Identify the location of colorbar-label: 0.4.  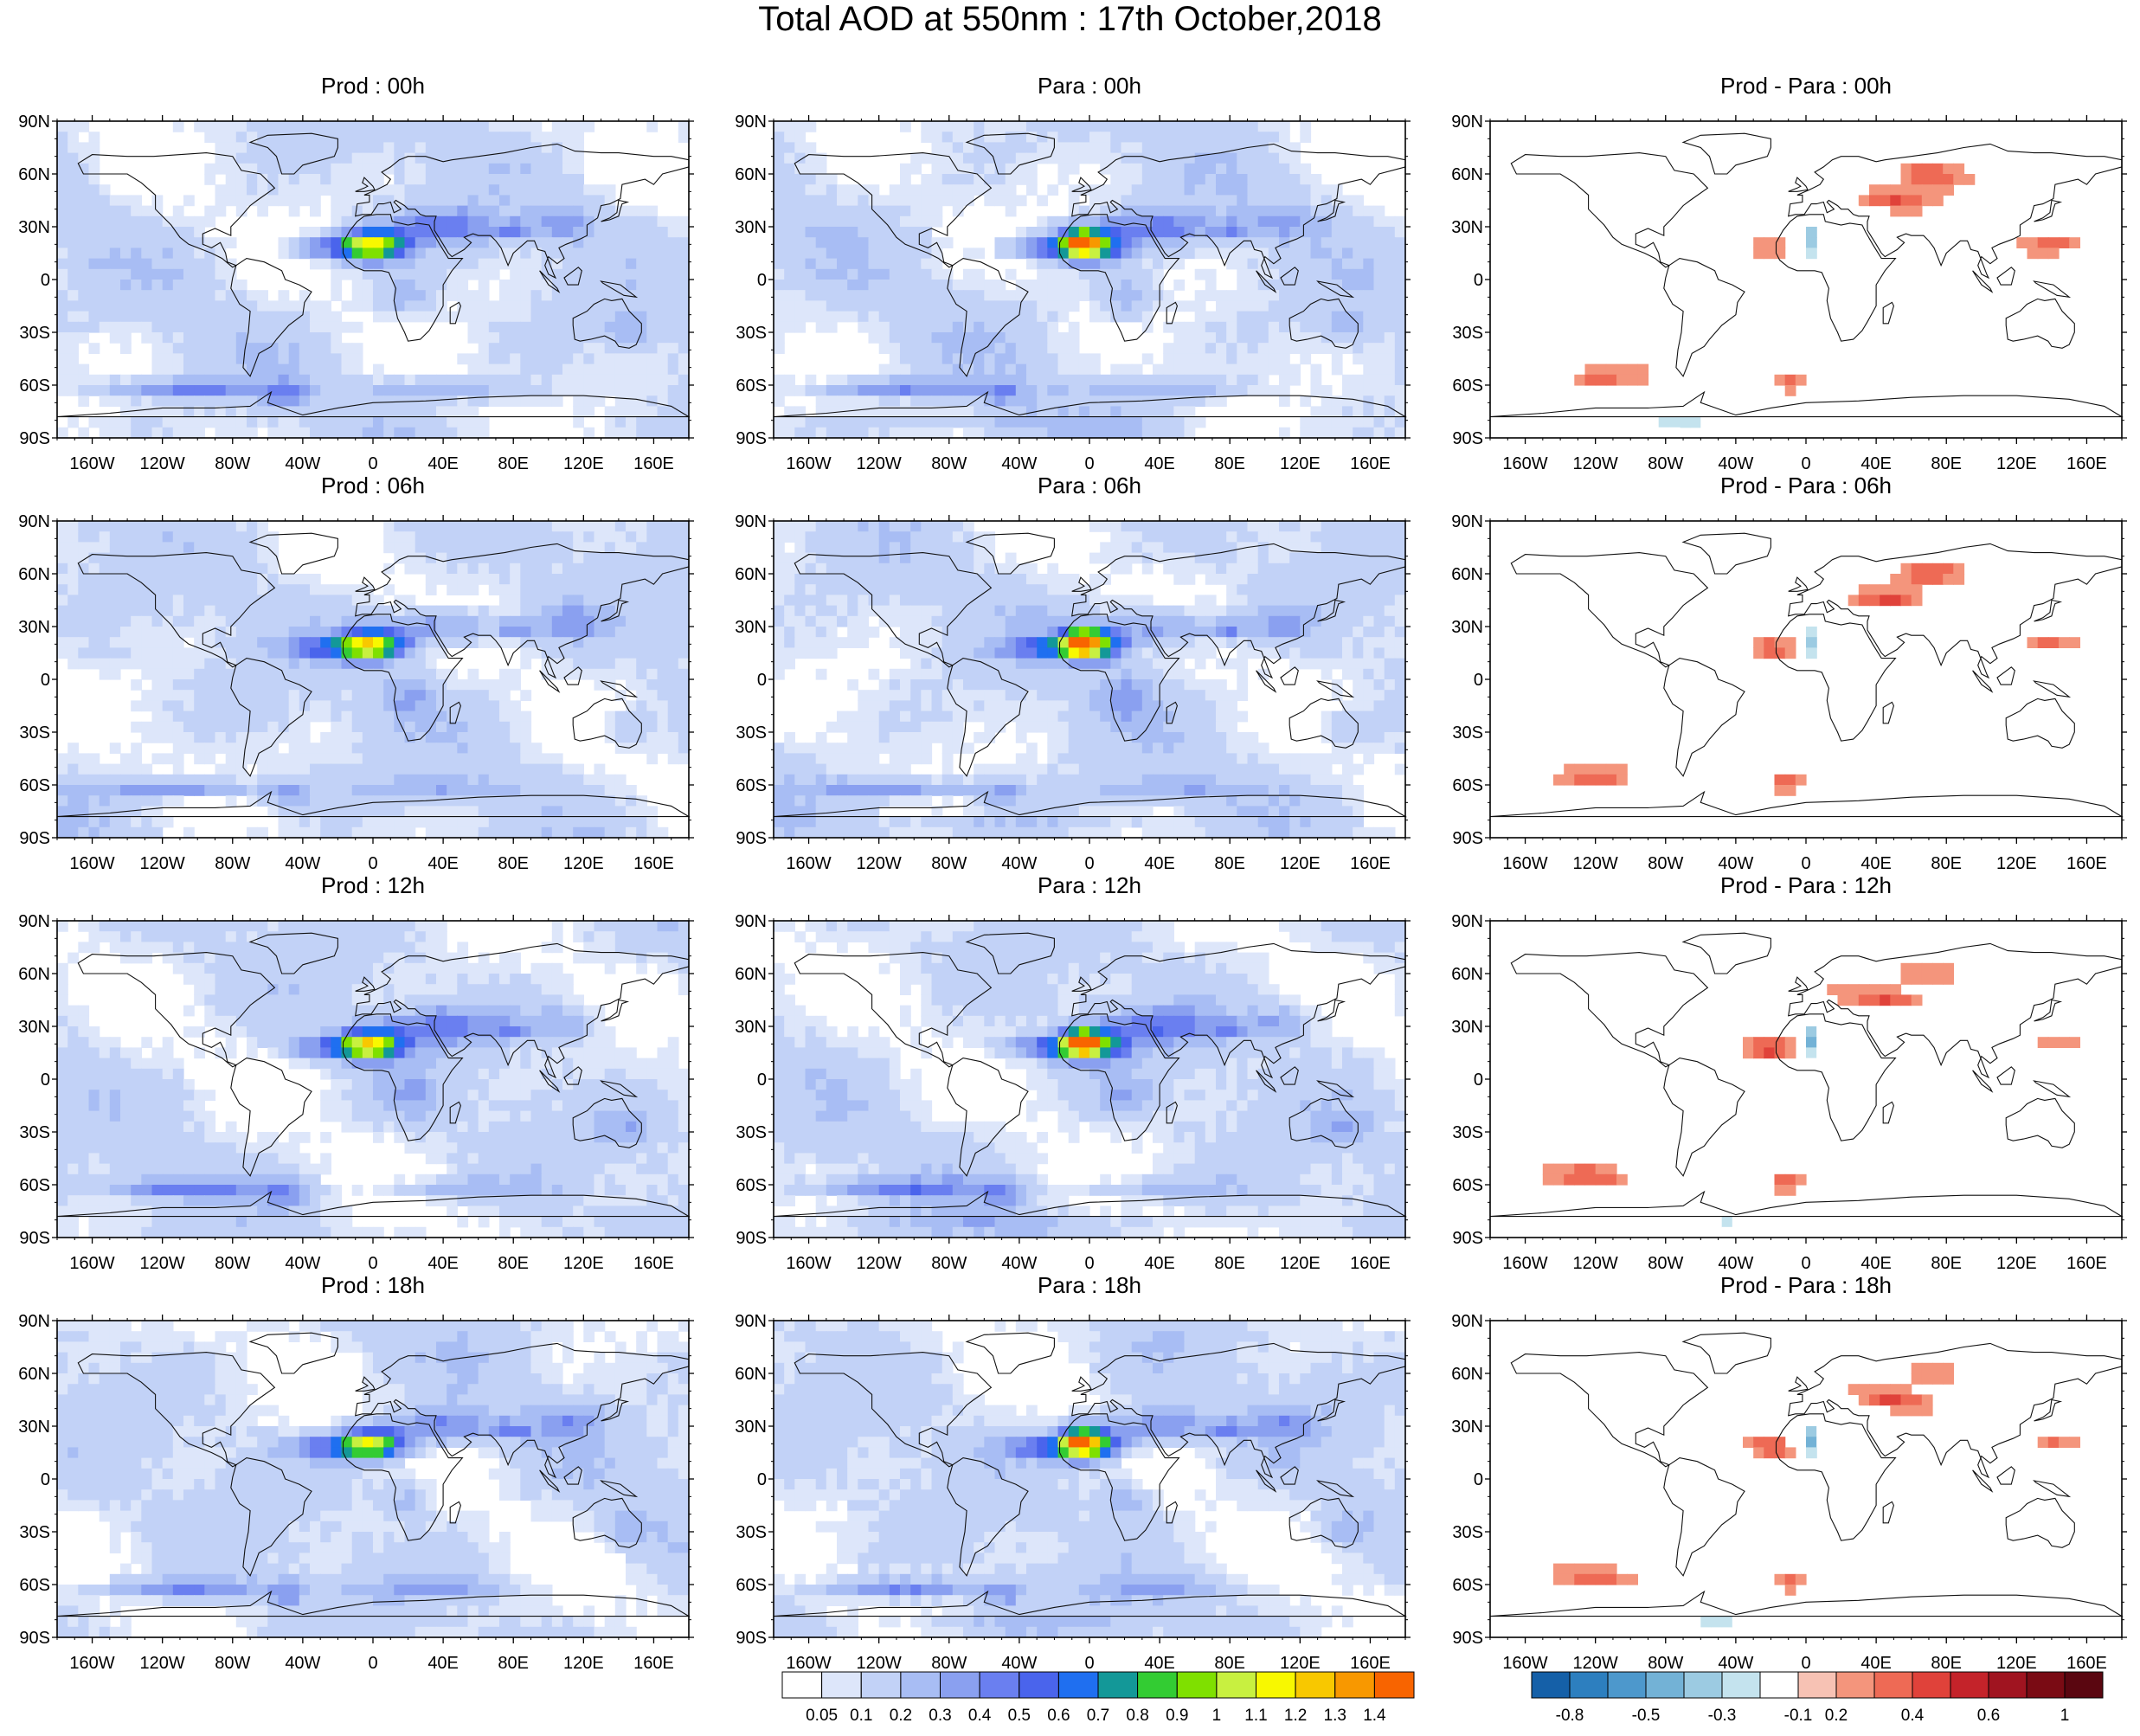
(980, 1716).